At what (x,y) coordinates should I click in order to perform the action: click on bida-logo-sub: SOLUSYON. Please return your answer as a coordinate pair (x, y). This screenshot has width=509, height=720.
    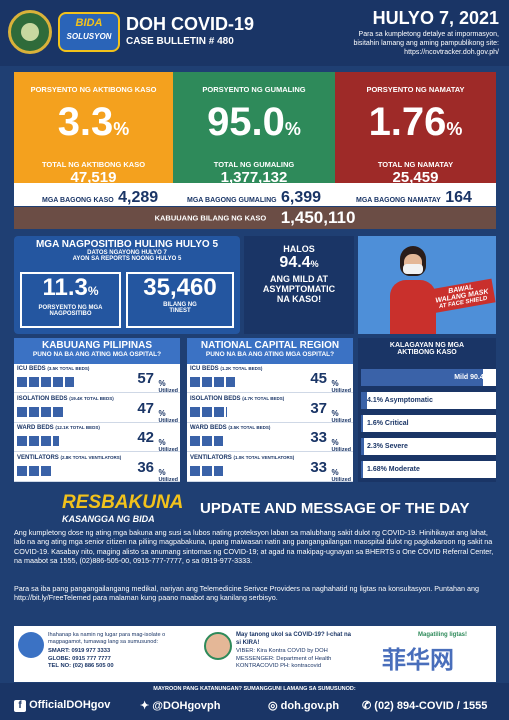
    Looking at the image, I should click on (89, 36).